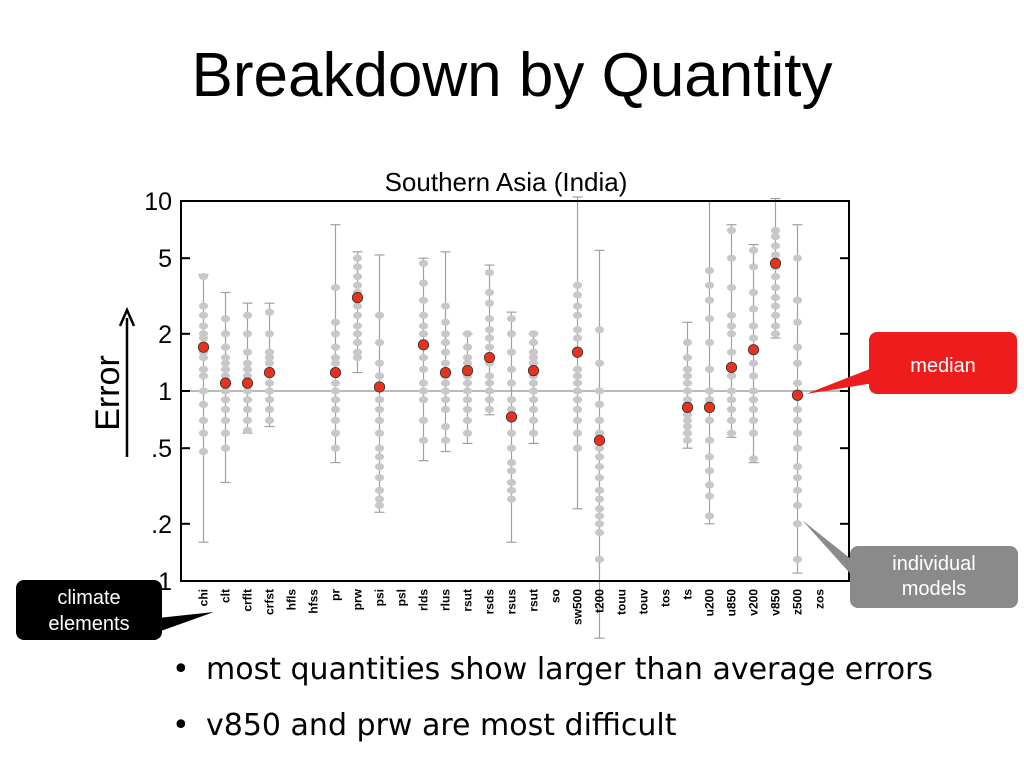 Image resolution: width=1024 pixels, height=768 pixels. Describe the element at coordinates (446, 600) in the screenshot. I see `x-tick-label: rlus` at that location.